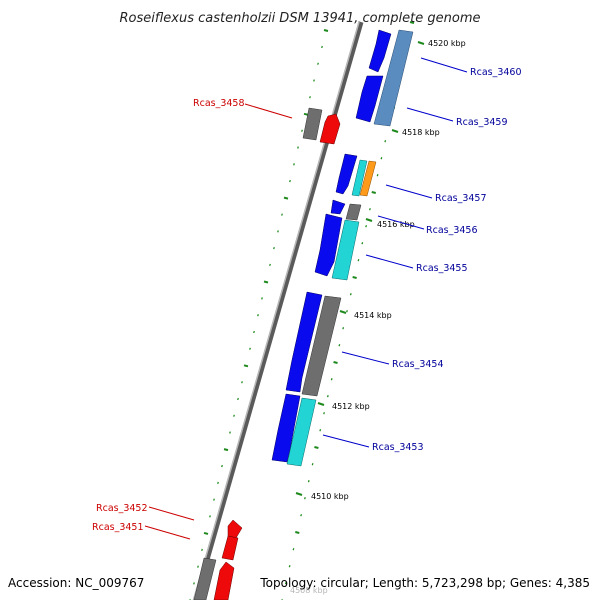  I want to click on tick-label: 4508 kbp, so click(309, 590).